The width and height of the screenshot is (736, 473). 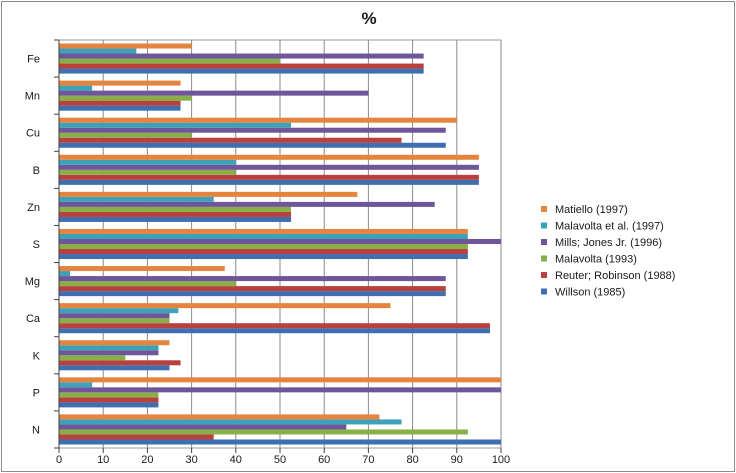 What do you see at coordinates (368, 460) in the screenshot?
I see `x-tick-label: 70` at bounding box center [368, 460].